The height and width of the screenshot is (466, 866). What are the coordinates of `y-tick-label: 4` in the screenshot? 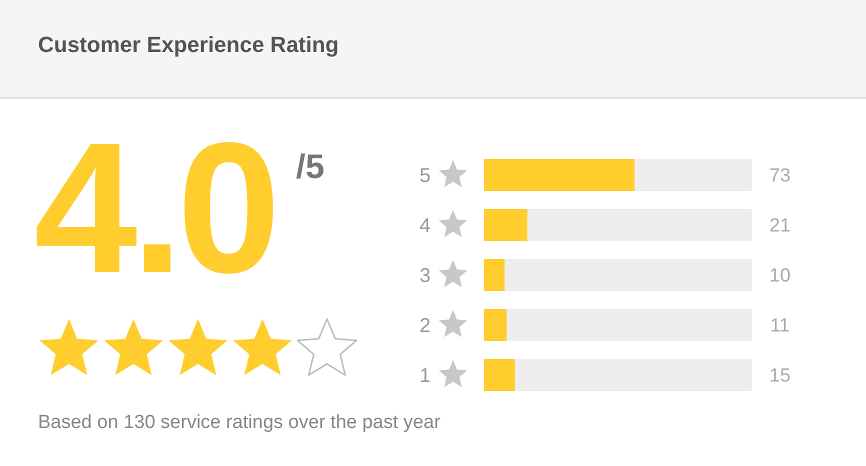 It's located at (425, 226).